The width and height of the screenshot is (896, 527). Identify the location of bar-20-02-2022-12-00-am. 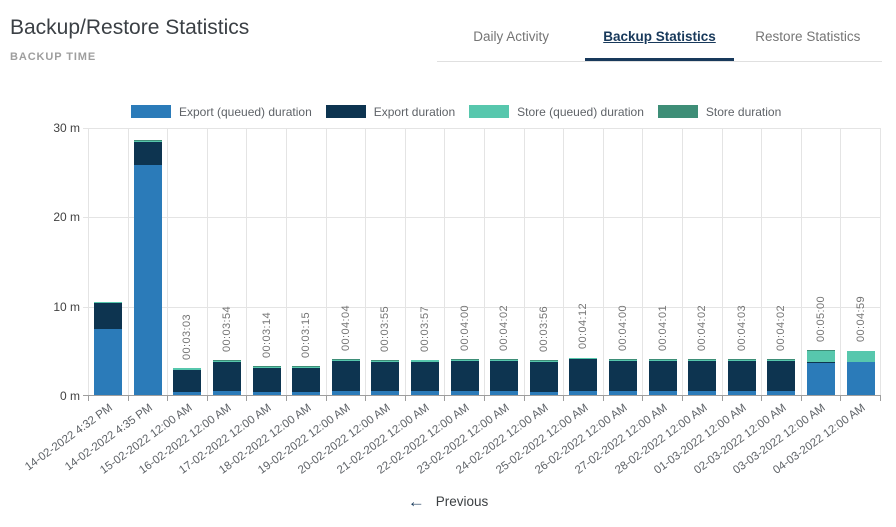
(385, 377).